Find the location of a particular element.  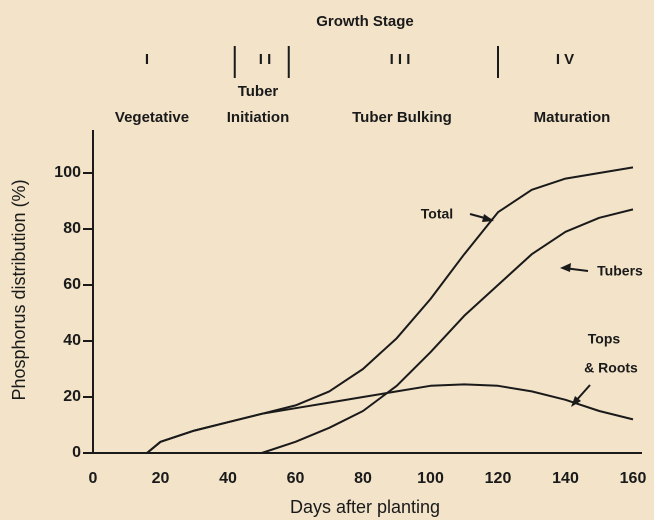

x-tick-label: 40 is located at coordinates (228, 478).